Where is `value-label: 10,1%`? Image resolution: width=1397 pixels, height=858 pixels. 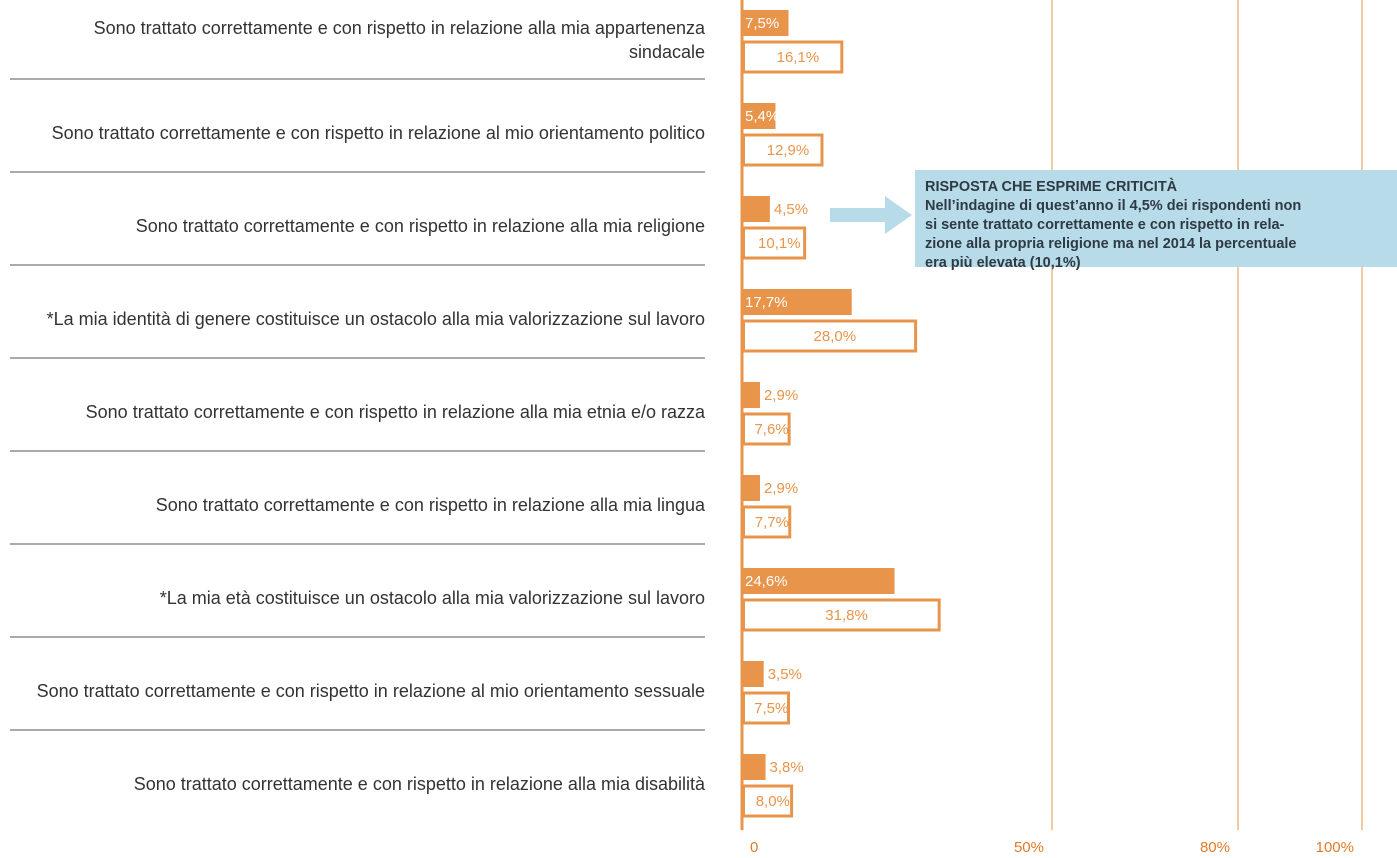
value-label: 10,1% is located at coordinates (779, 243).